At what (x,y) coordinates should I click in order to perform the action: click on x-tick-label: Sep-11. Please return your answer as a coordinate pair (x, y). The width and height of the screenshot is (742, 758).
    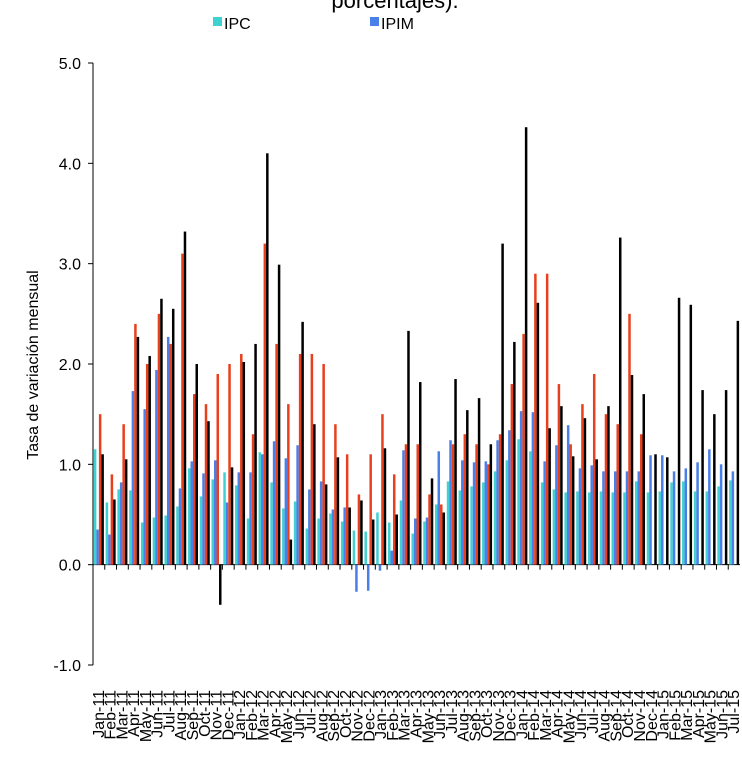
    Looking at the image, I should click on (193, 715).